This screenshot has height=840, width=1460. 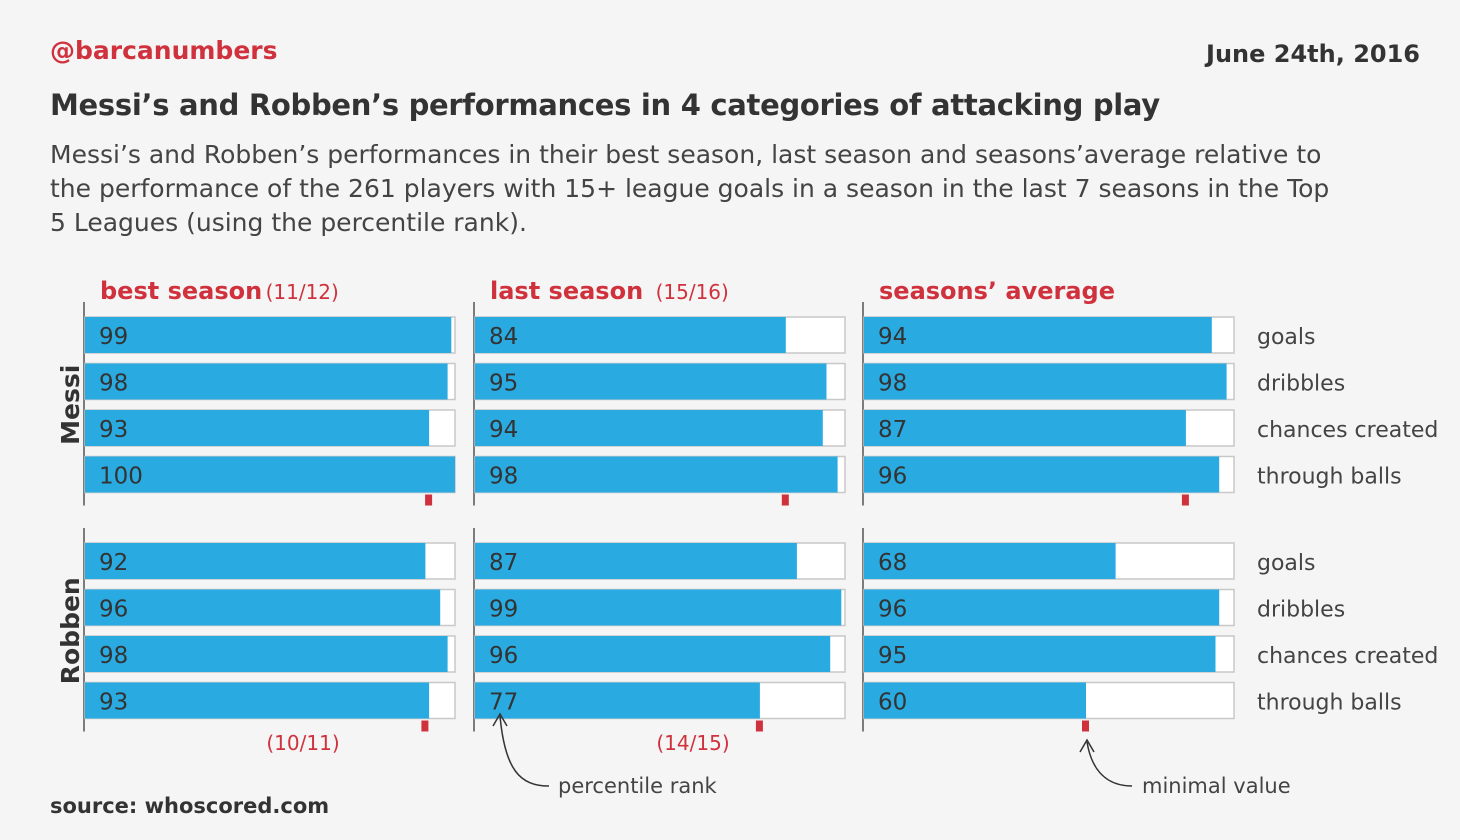 I want to click on minimal-value-annotation: minimal value, so click(x=1216, y=786).